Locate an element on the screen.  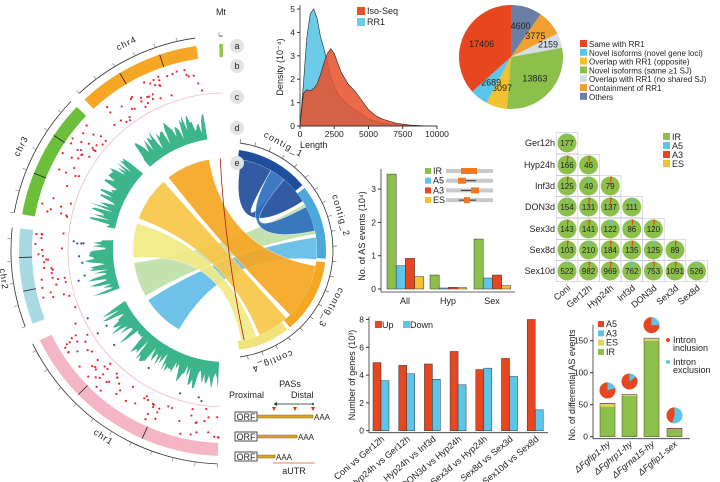
y-tick-label: 3 is located at coordinates (373, 189).